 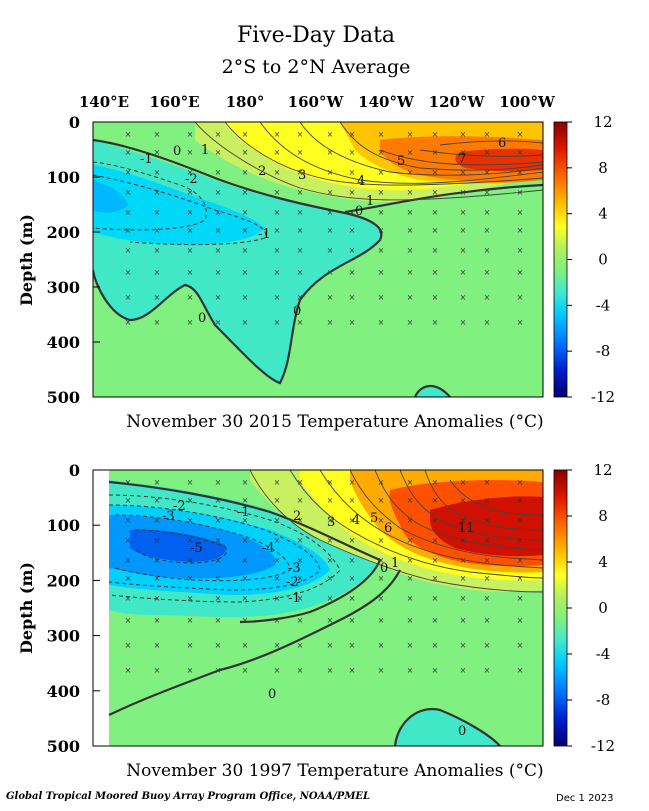 I want to click on contour-label: 3, so click(x=302, y=175).